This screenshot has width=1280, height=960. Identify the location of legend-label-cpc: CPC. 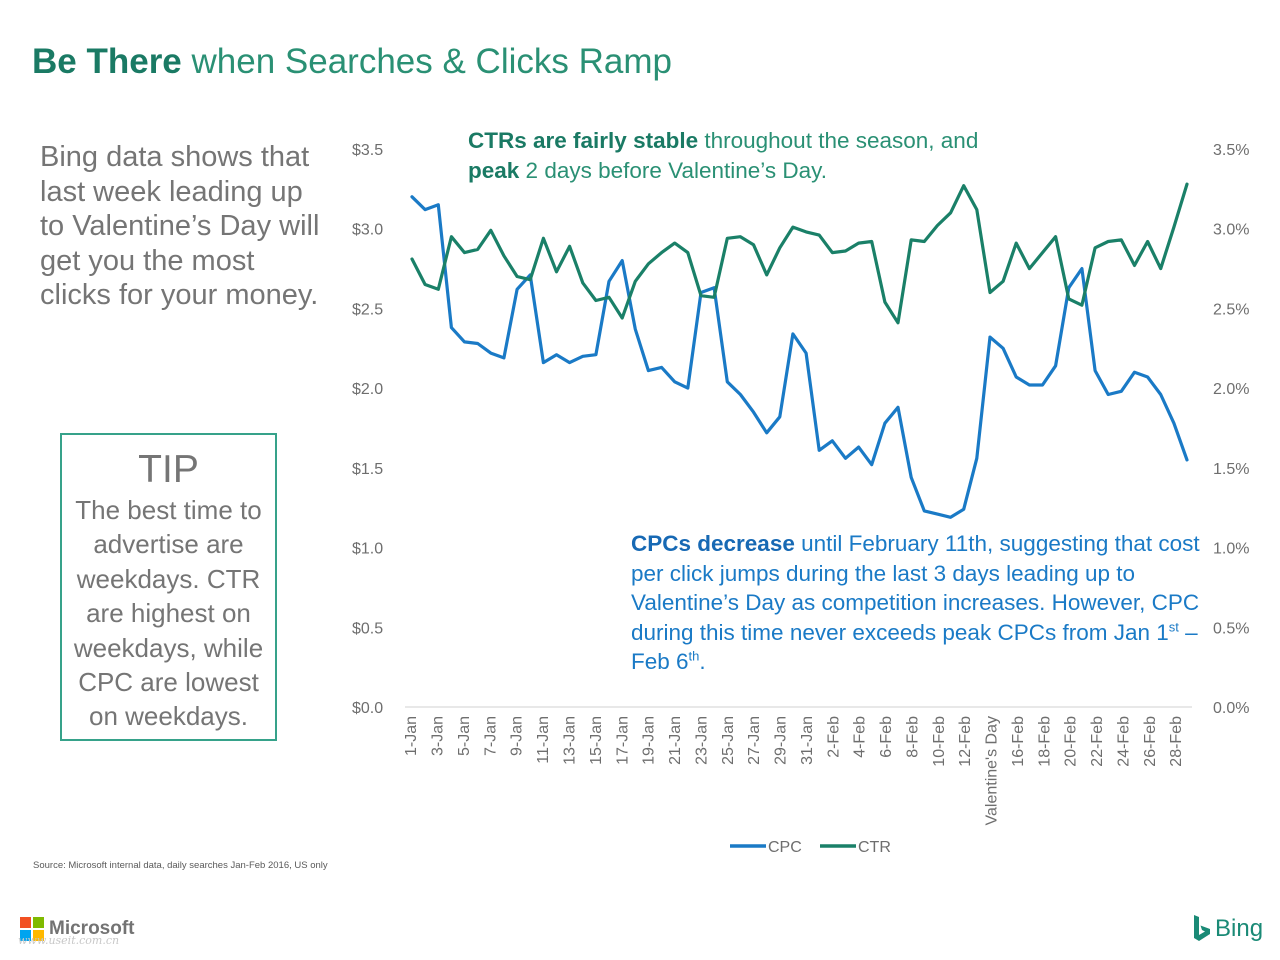
(785, 847).